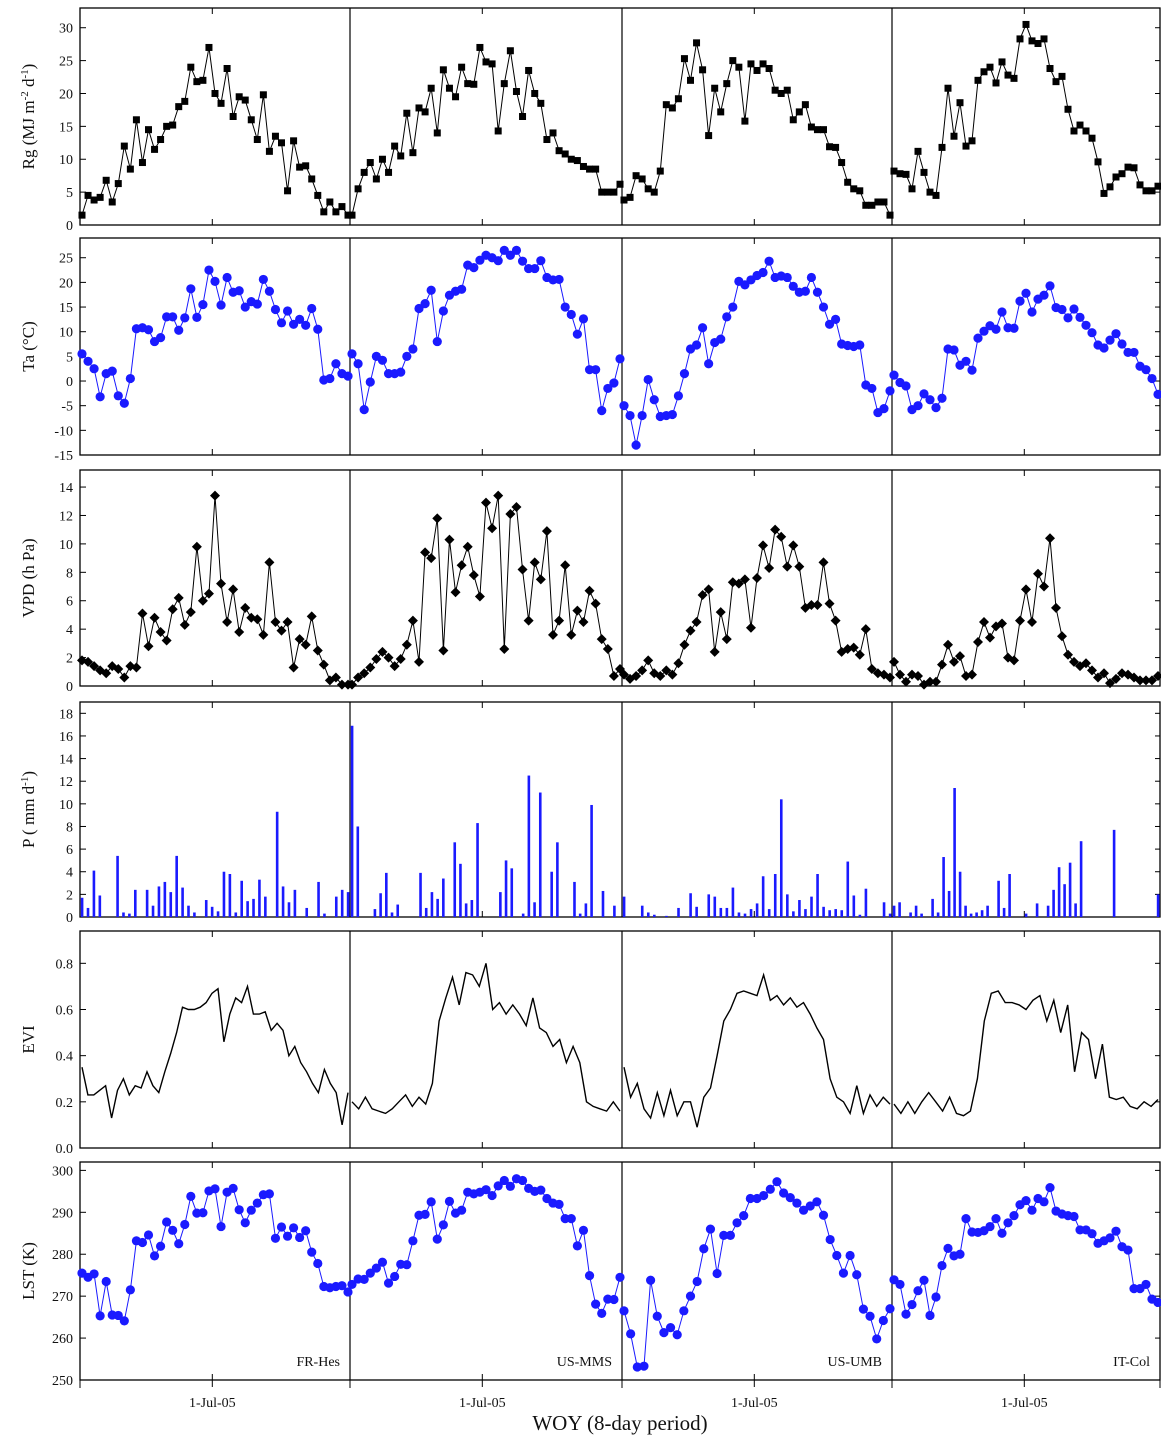 Image resolution: width=1161 pixels, height=1438 pixels. What do you see at coordinates (215, 1254) in the screenshot?
I see `series-lst-FR-Hes` at bounding box center [215, 1254].